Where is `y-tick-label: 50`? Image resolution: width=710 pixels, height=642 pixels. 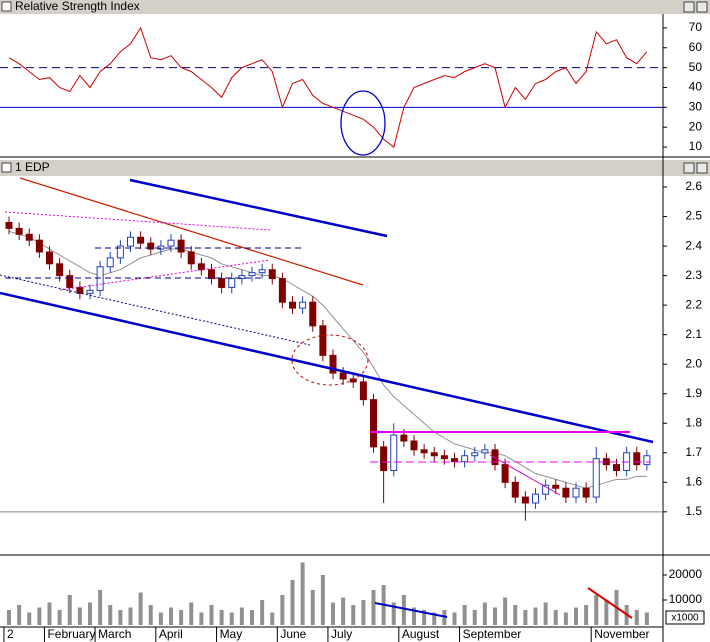
y-tick-label: 50 is located at coordinates (696, 67).